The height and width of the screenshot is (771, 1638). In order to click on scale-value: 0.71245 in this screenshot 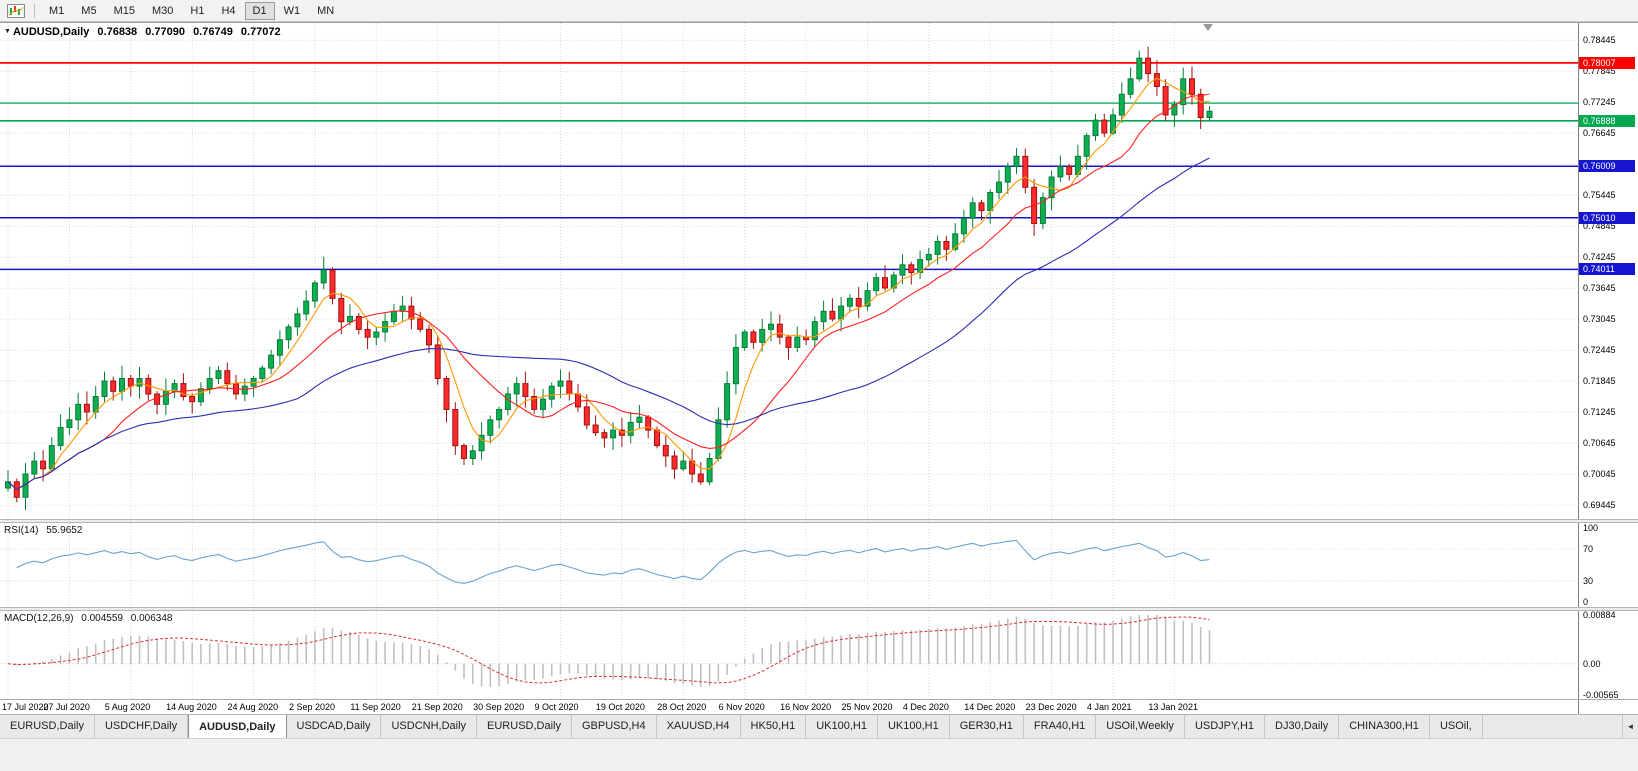, I will do `click(1599, 412)`.